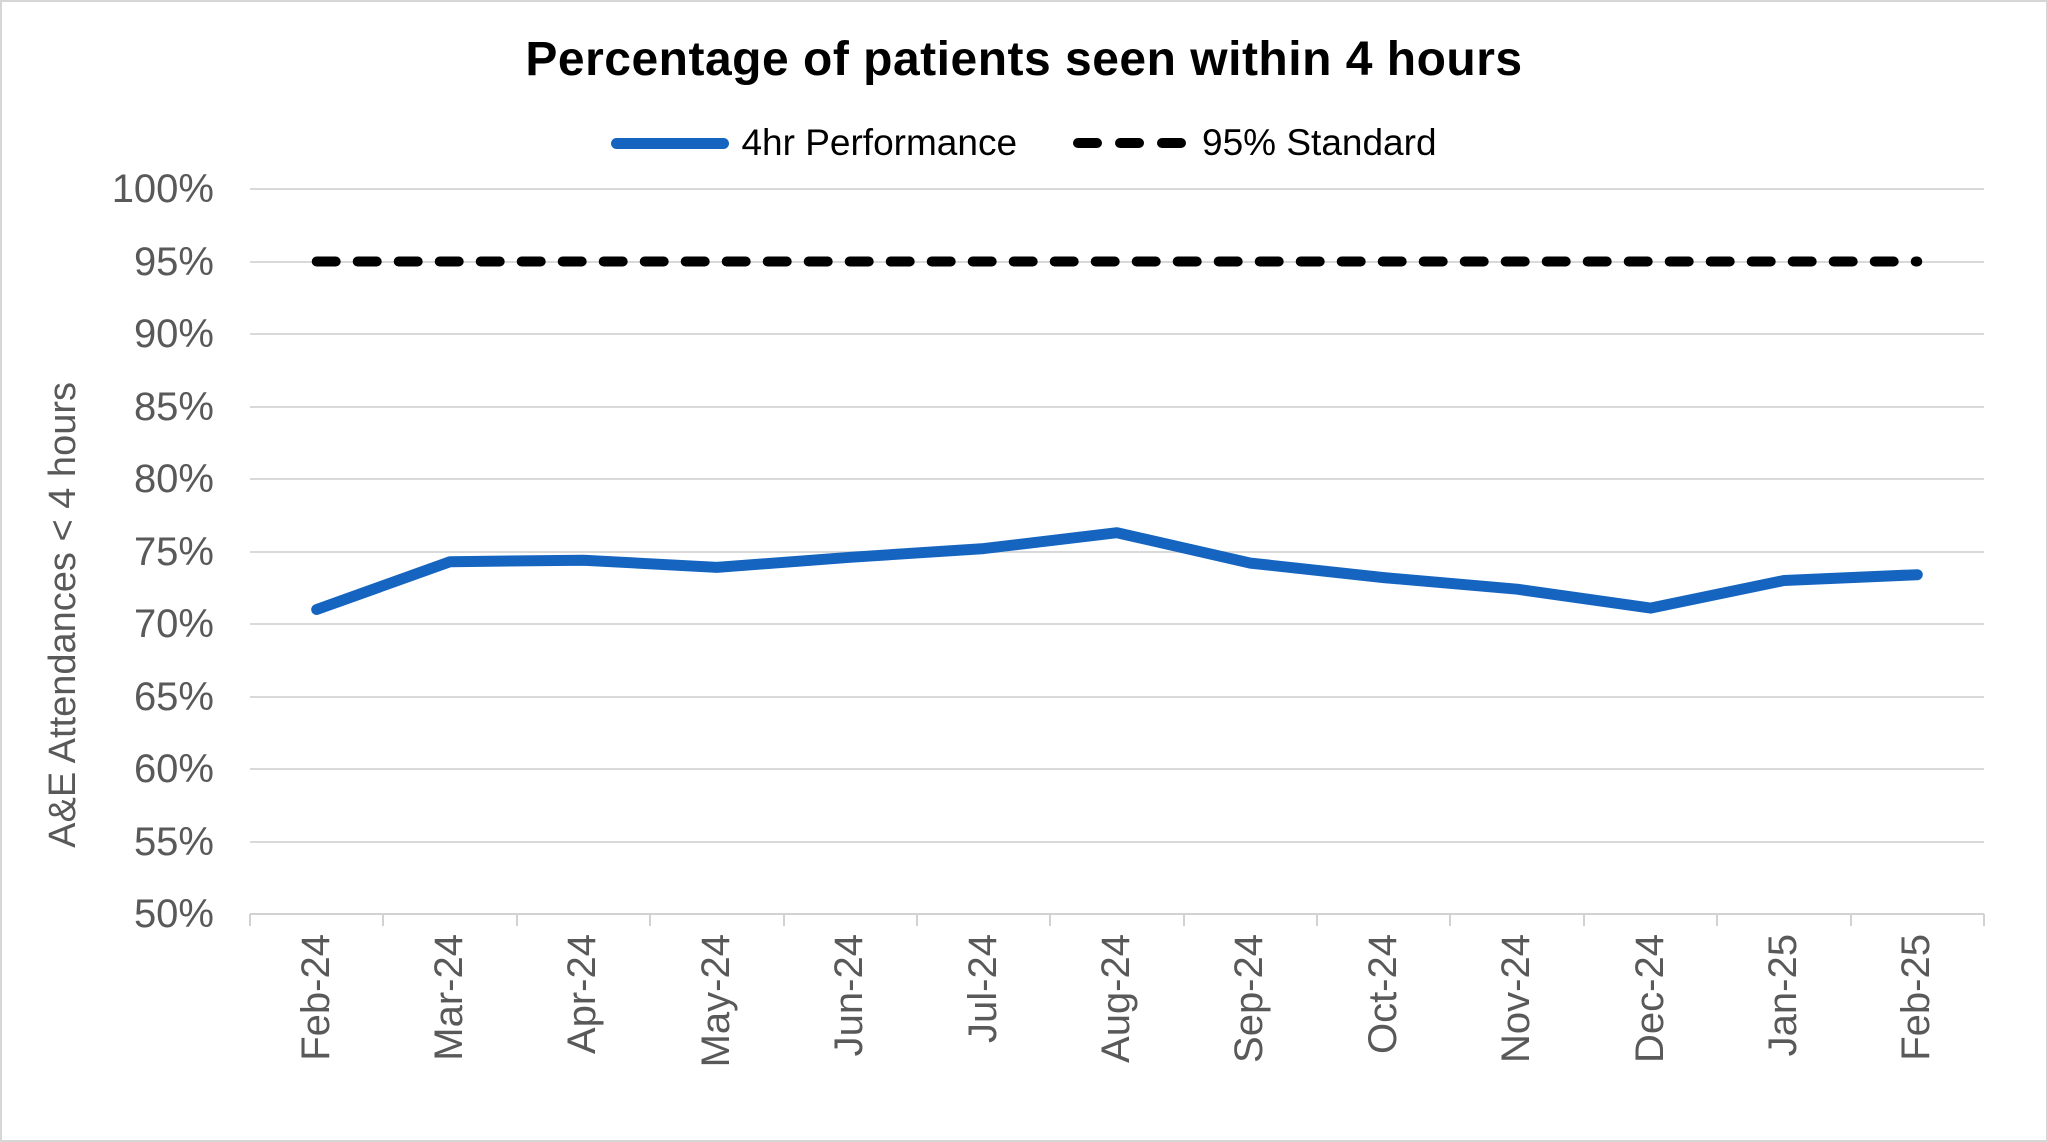 This screenshot has width=2048, height=1142. Describe the element at coordinates (1782, 995) in the screenshot. I see `x-tick-label: Jan-25` at that location.